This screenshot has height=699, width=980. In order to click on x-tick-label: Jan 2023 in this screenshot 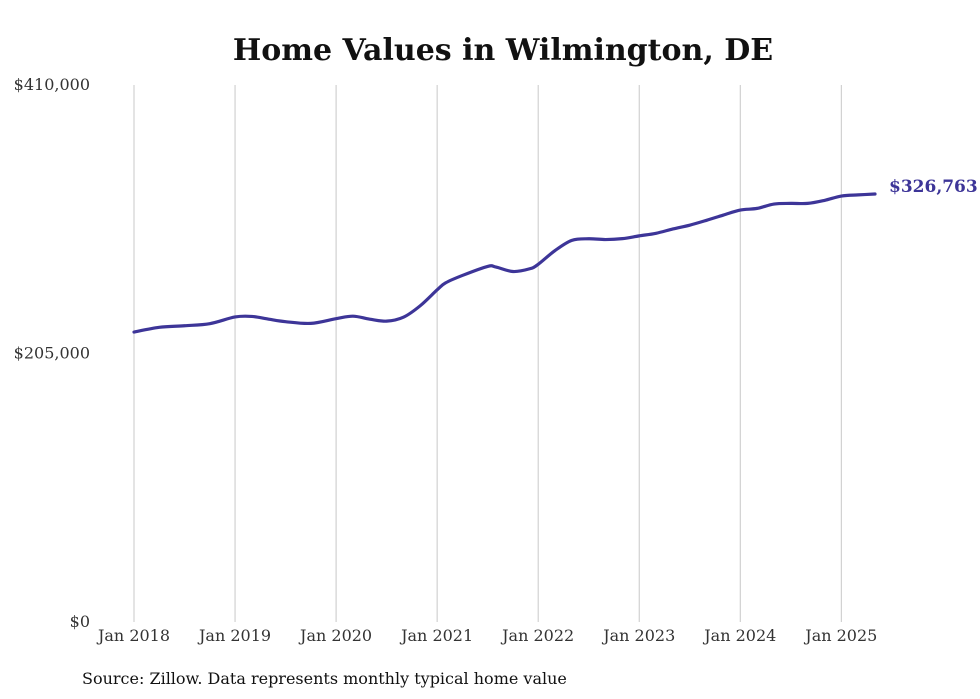, I will do `click(638, 635)`.